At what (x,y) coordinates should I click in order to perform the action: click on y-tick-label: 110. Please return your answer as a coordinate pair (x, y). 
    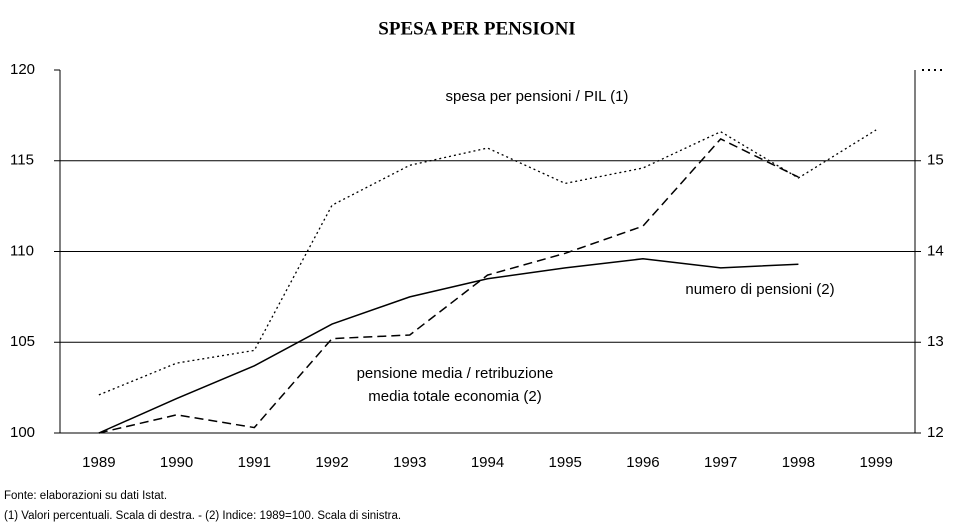
    Looking at the image, I should click on (22, 250).